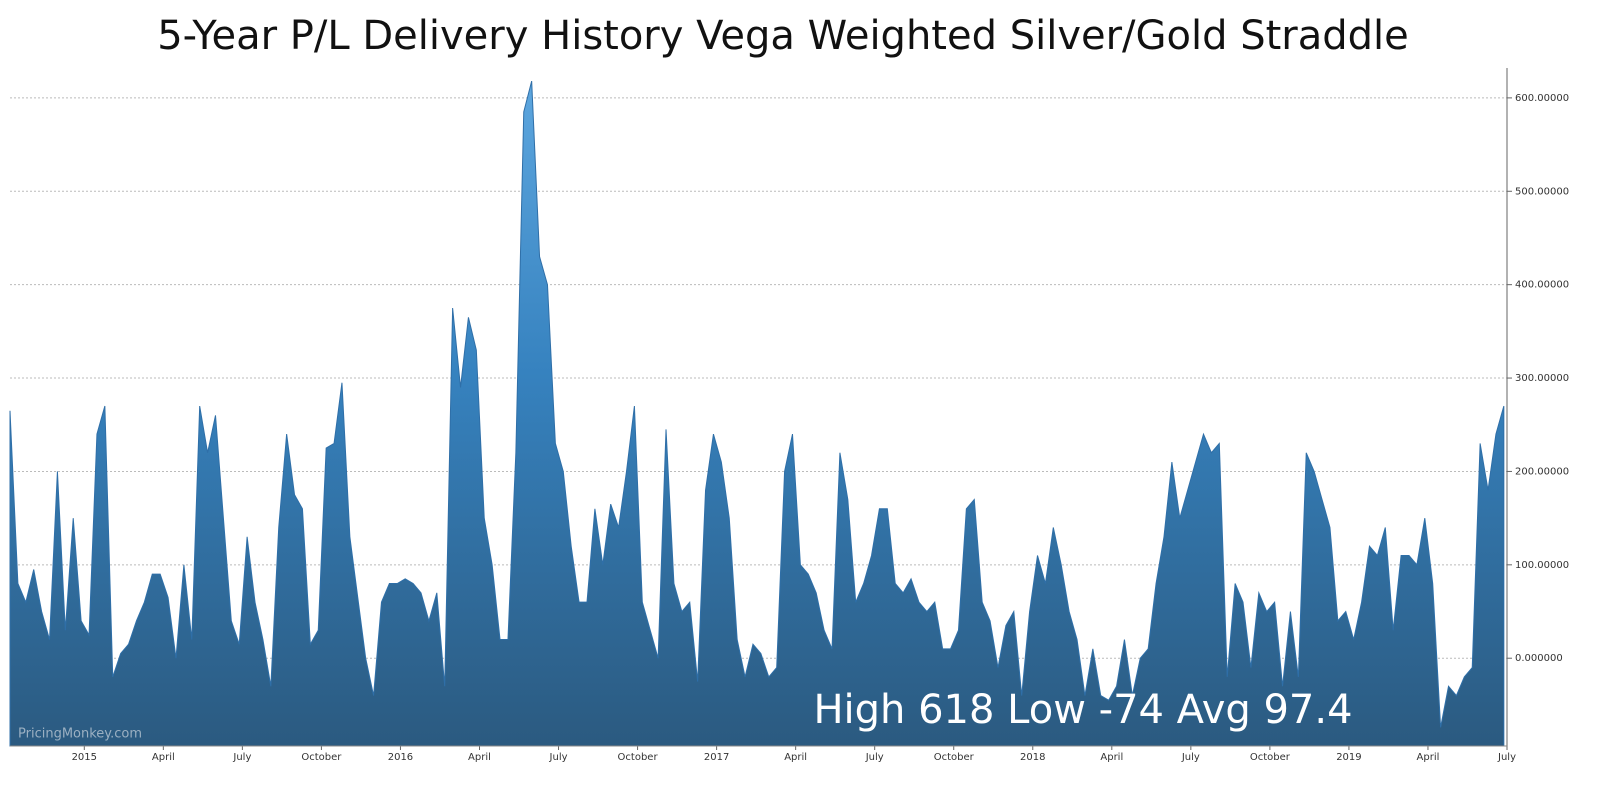 This screenshot has width=1600, height=786. Describe the element at coordinates (1542, 191) in the screenshot. I see `y-tick-label: 500.00000` at that location.